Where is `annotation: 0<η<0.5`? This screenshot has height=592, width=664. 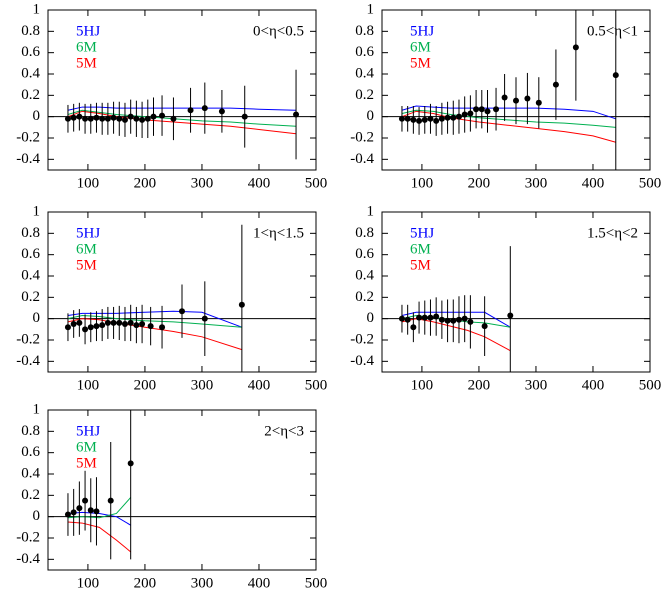 annotation: 0<η<0.5 is located at coordinates (278, 31).